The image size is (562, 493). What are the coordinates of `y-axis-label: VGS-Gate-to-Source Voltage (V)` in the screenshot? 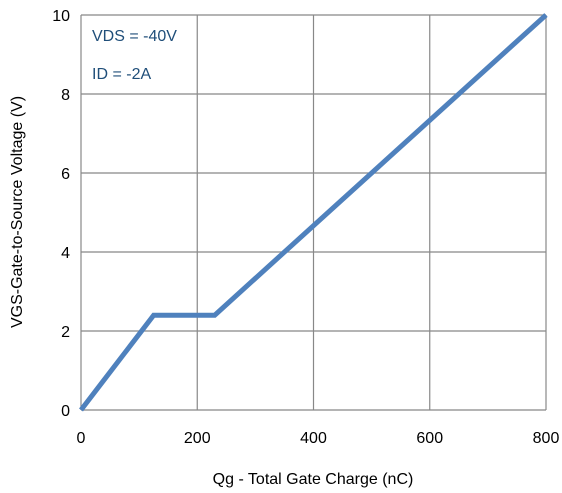 It's located at (17, 212).